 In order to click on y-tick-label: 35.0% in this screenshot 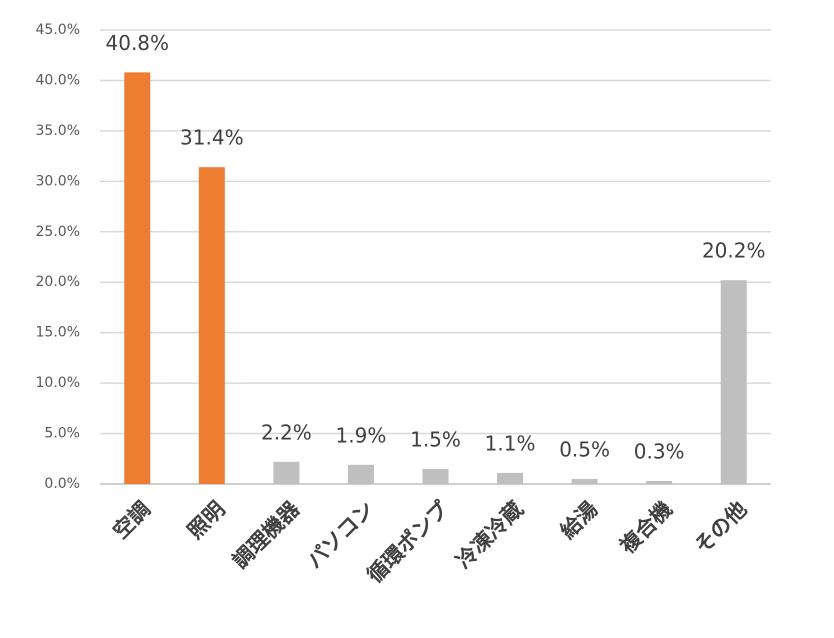, I will do `click(58, 131)`.